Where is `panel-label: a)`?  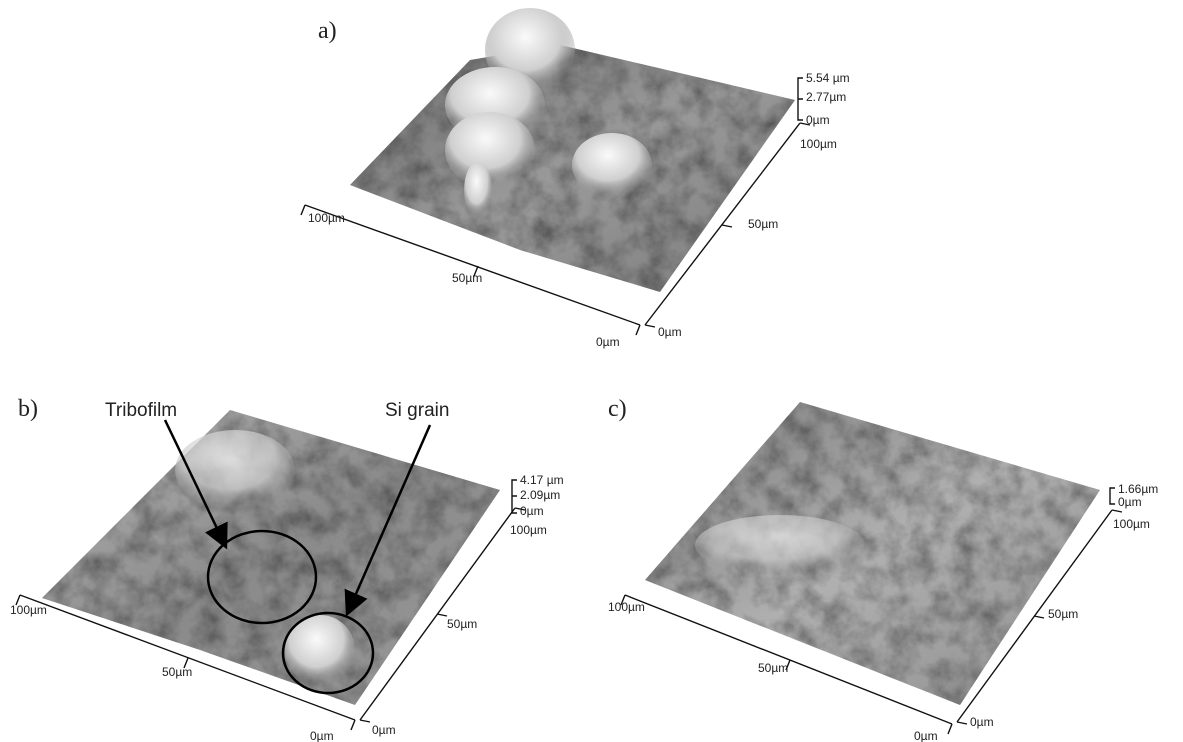
panel-label: a) is located at coordinates (327, 31).